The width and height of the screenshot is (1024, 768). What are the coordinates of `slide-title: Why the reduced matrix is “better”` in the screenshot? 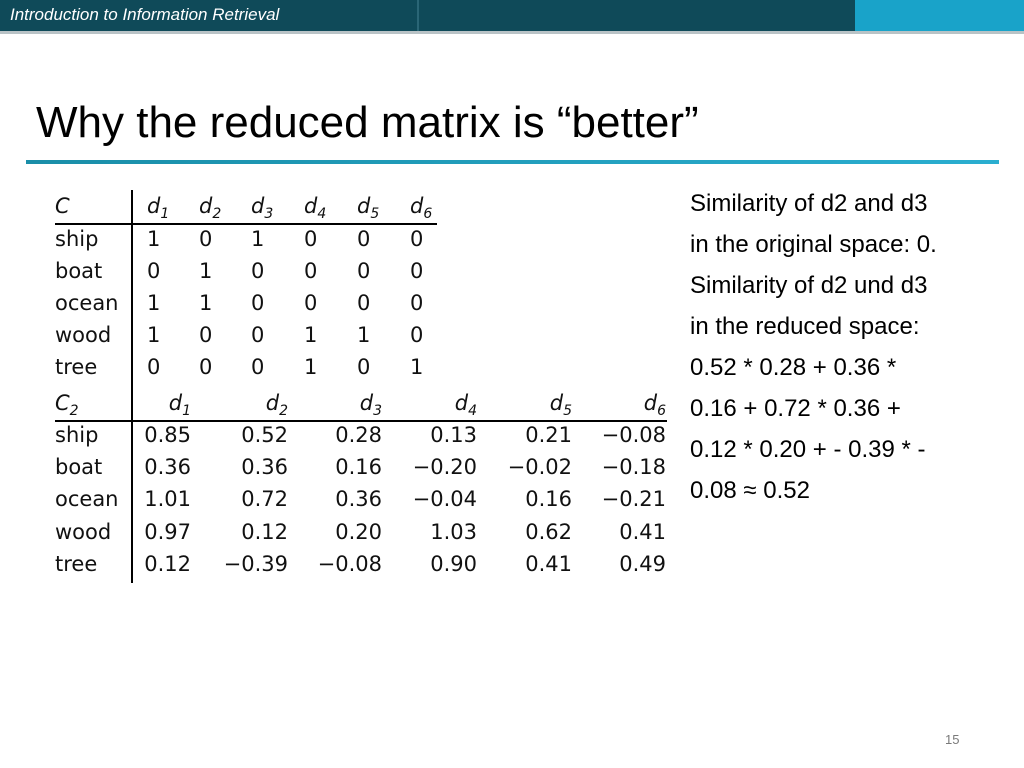 It's located at (367, 122).